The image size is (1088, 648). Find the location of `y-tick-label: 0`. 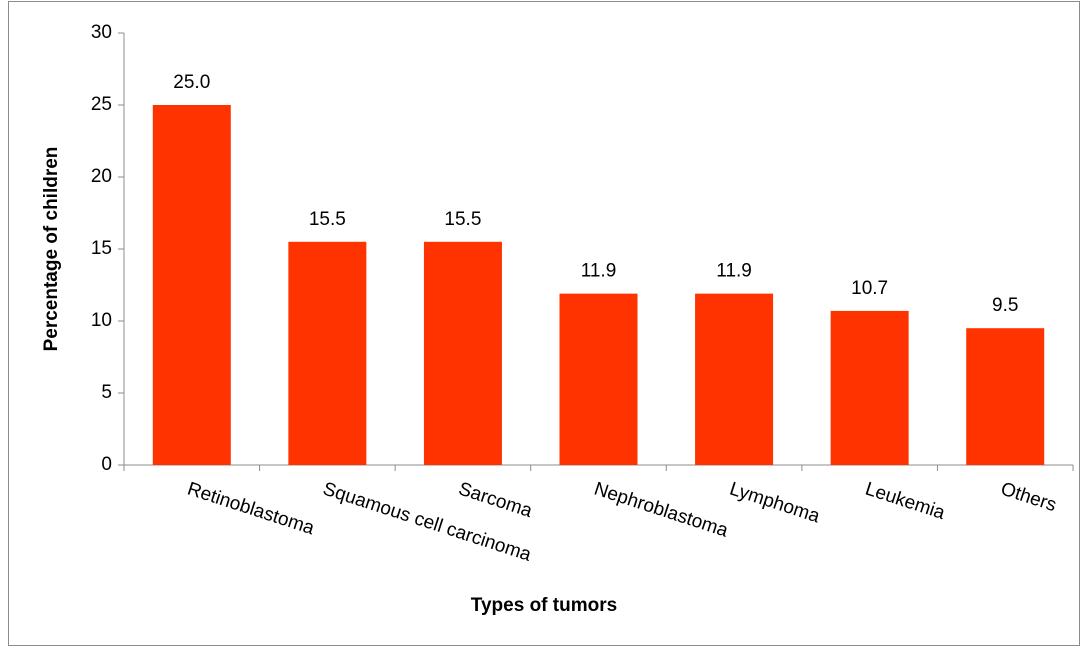

y-tick-label: 0 is located at coordinates (106, 464).